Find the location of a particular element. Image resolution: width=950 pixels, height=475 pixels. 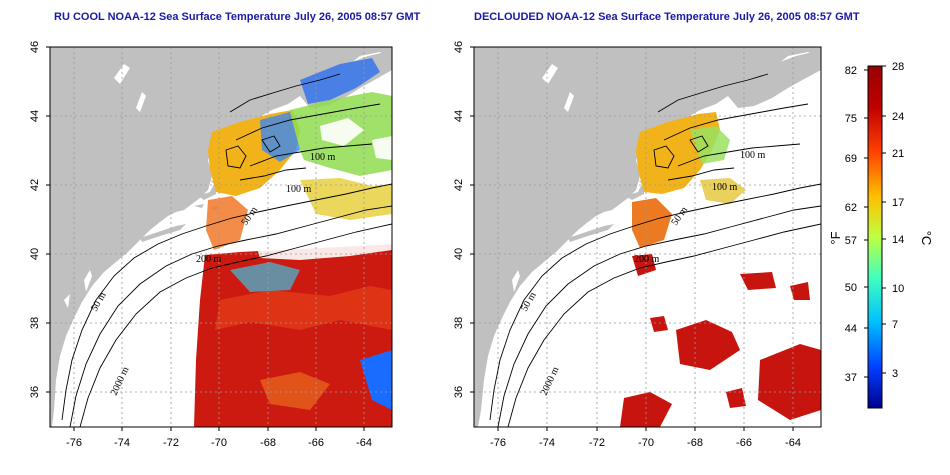

colorbar-c-tick-2: 21 is located at coordinates (898, 154).